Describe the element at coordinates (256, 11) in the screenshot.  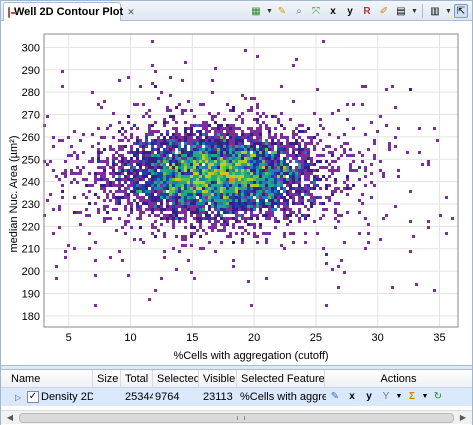
I see `layers-icon: ▦` at that location.